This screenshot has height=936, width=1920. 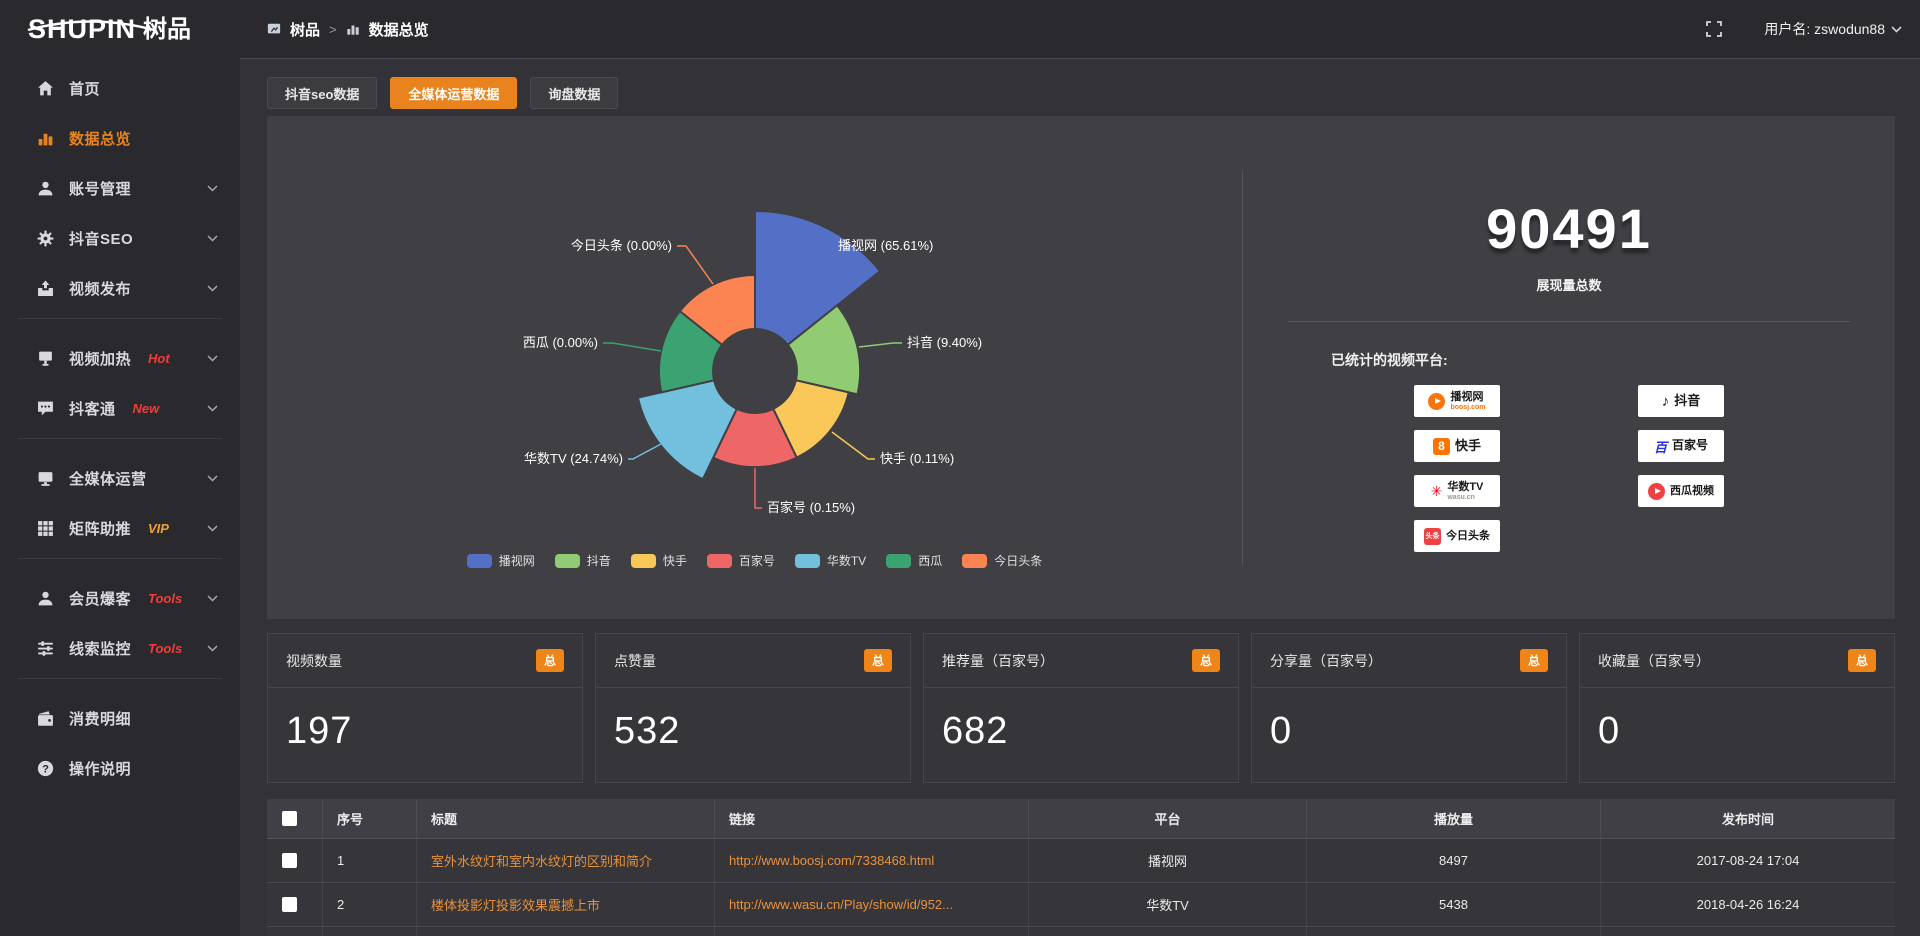 I want to click on video-upload-icon, so click(x=45, y=288).